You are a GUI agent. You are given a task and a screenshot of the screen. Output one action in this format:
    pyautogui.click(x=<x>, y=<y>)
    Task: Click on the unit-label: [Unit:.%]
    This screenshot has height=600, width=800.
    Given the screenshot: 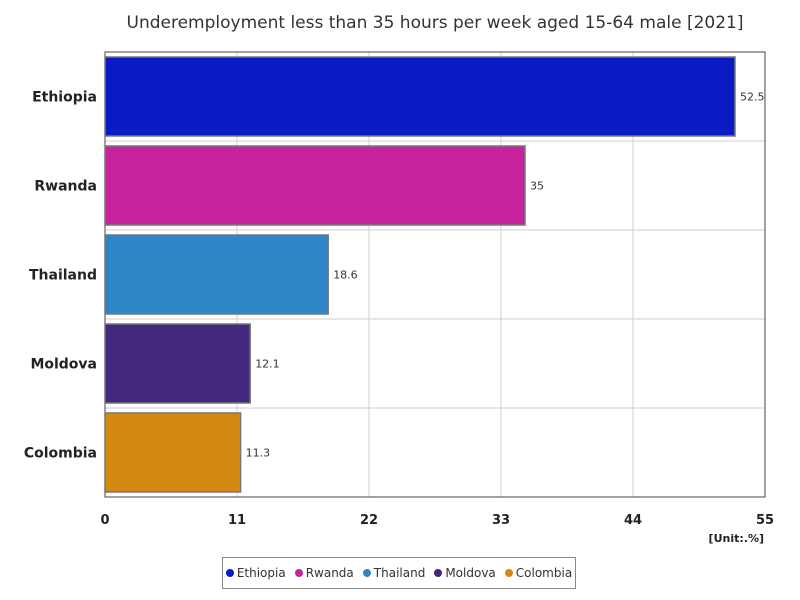 What is the action you would take?
    pyautogui.click(x=736, y=538)
    